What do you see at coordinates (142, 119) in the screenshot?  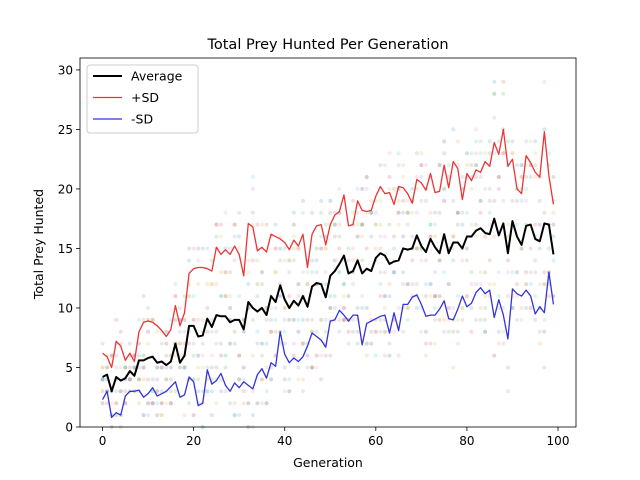 I see `legend-label: -SD` at bounding box center [142, 119].